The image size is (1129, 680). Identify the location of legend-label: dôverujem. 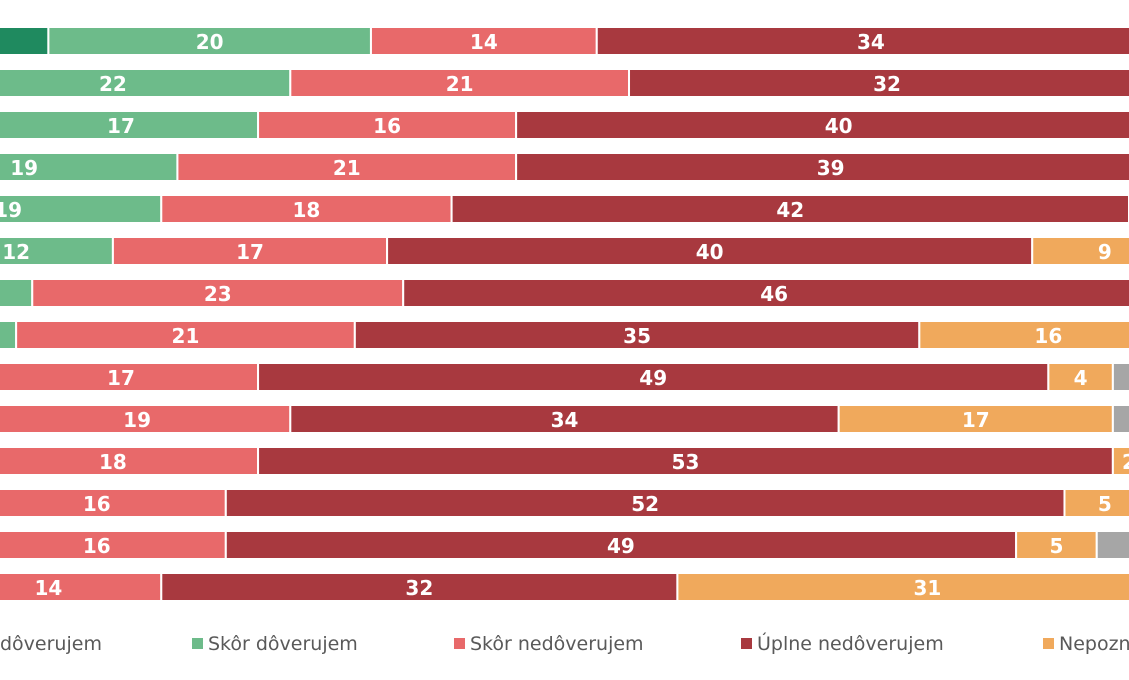
(51, 644).